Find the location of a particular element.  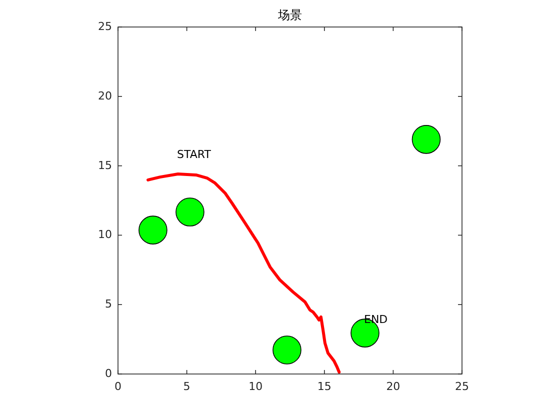

x-tick-label: 0 is located at coordinates (118, 386).